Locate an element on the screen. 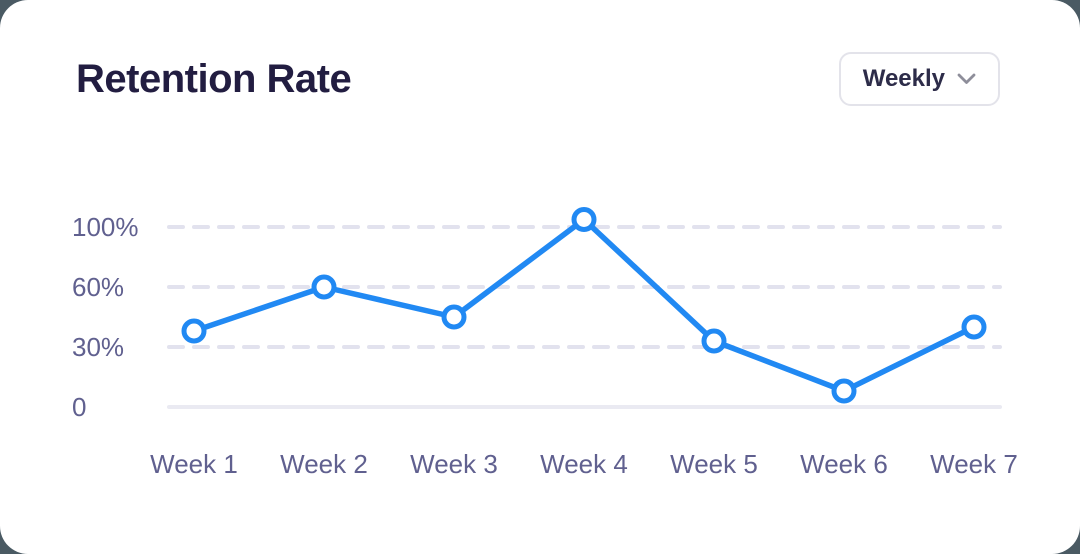 This screenshot has height=554, width=1080. x-axis-tick-label: Week 4 is located at coordinates (584, 464).